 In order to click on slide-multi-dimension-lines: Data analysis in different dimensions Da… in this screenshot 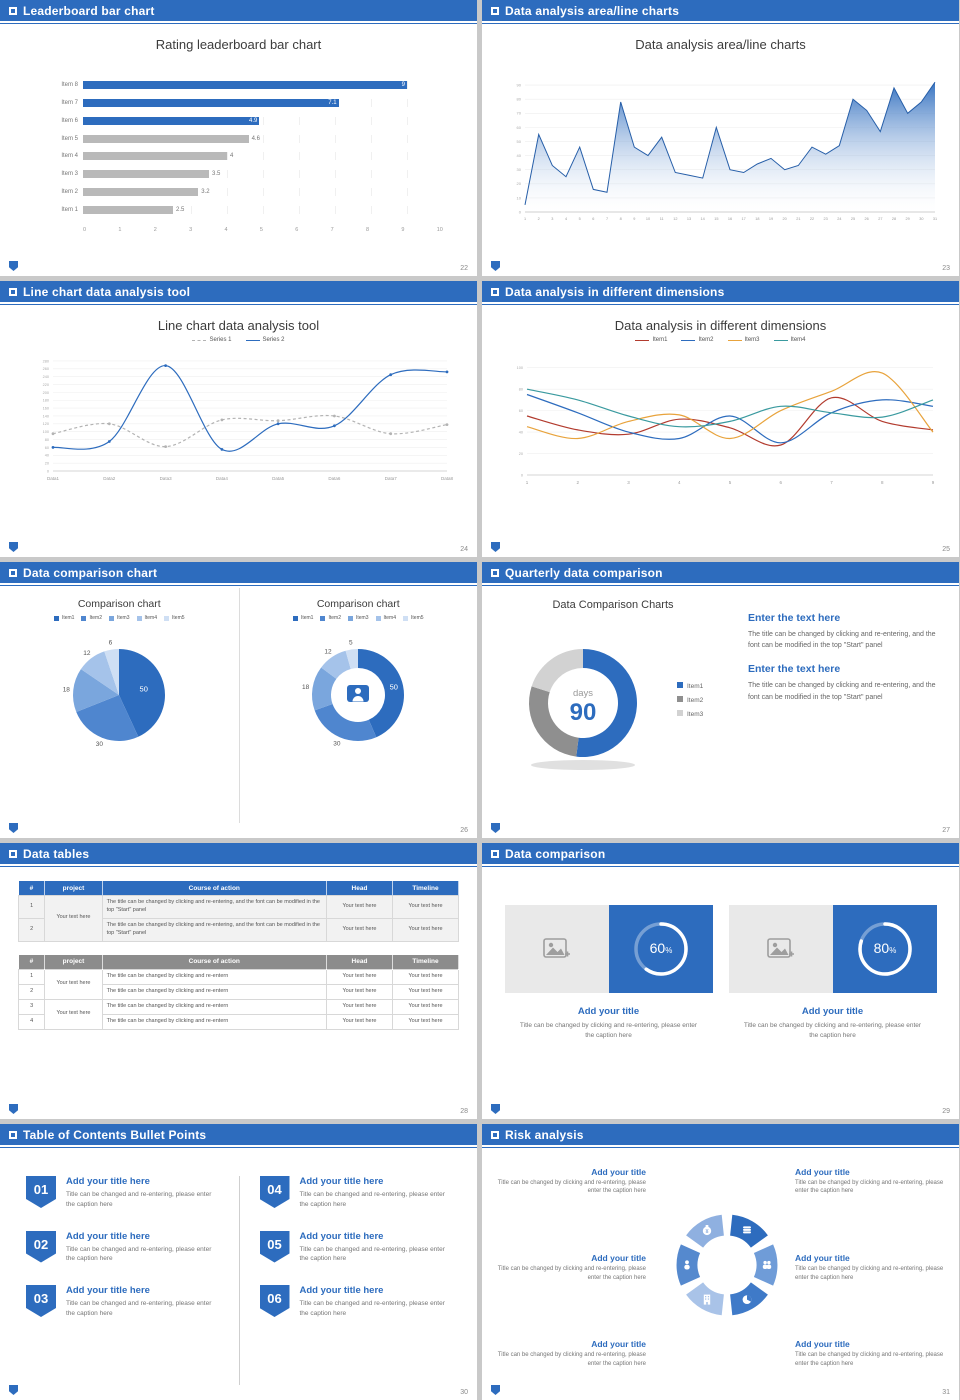, I will do `click(720, 419)`.